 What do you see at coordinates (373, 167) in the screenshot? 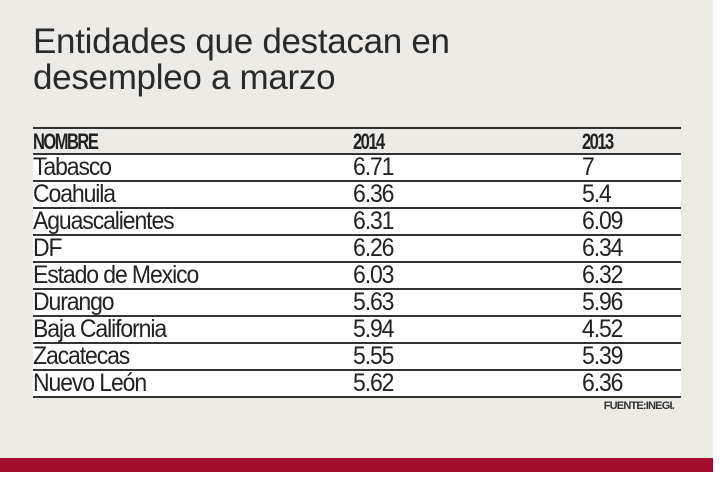
I see `value-2014: 6.71` at bounding box center [373, 167].